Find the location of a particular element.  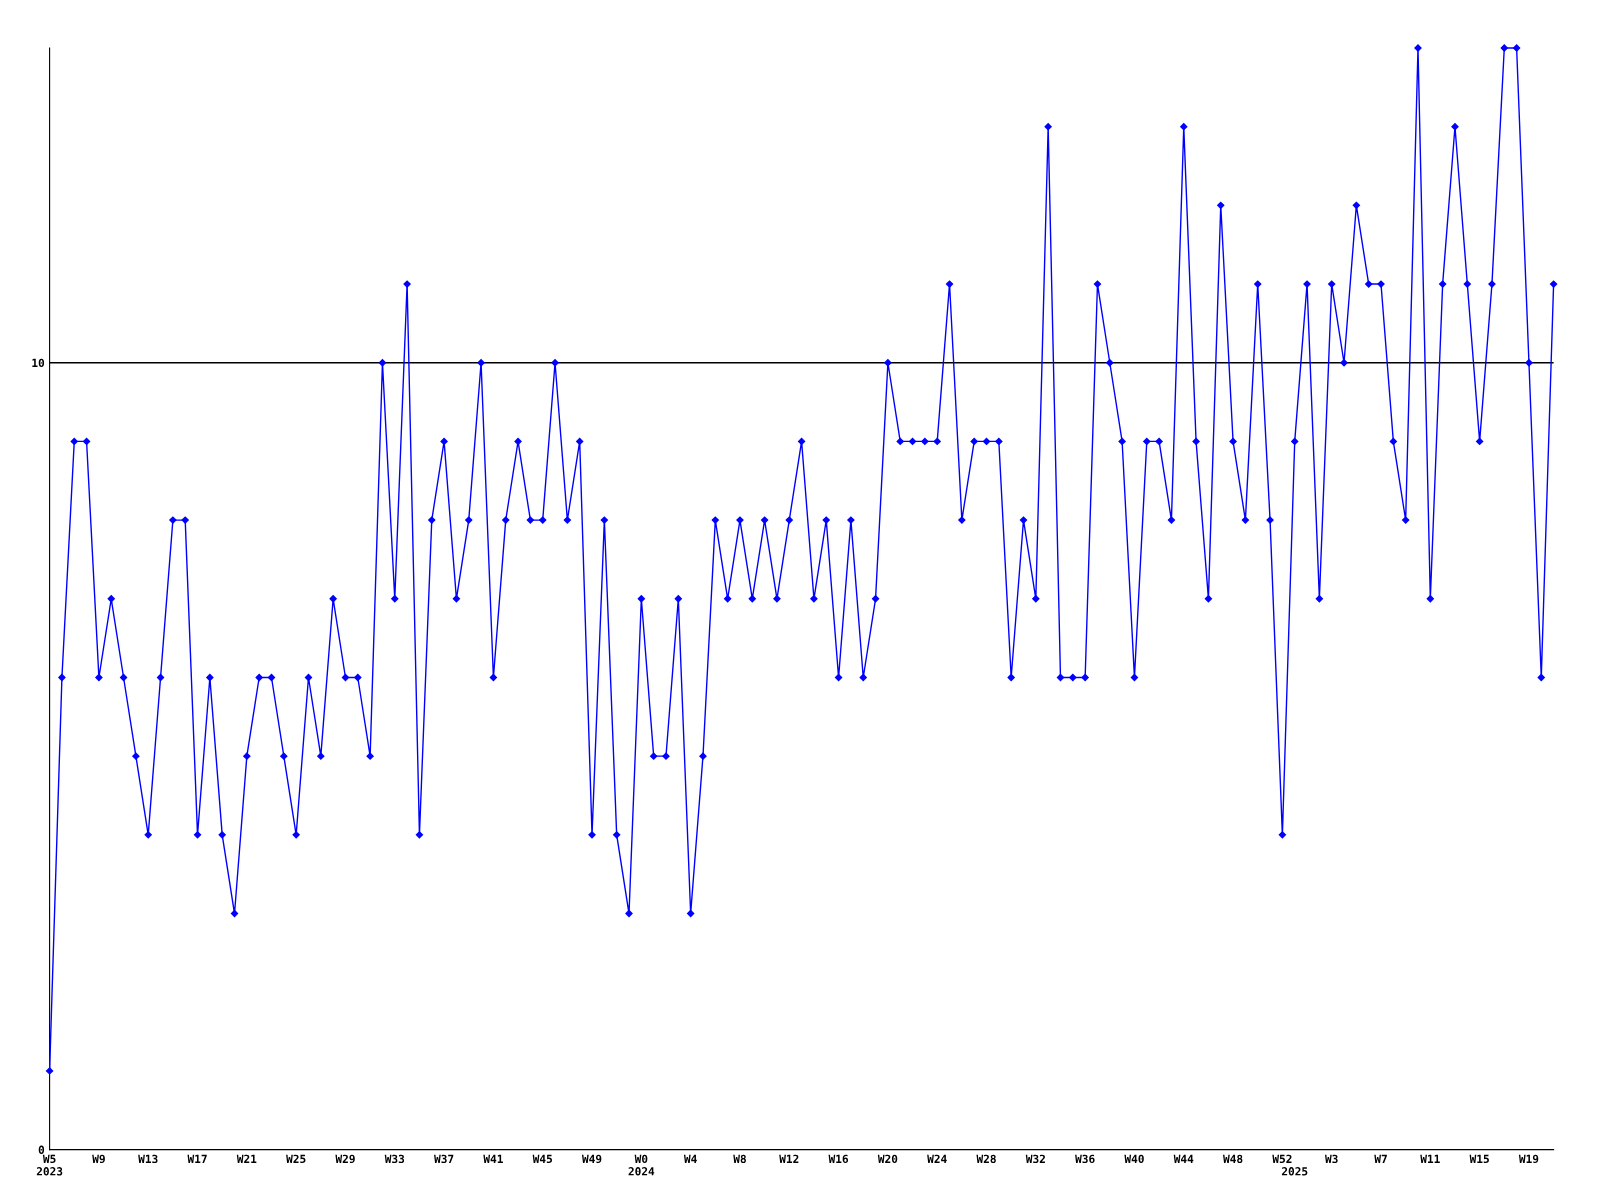

x-tick-label: W37 is located at coordinates (444, 1159).